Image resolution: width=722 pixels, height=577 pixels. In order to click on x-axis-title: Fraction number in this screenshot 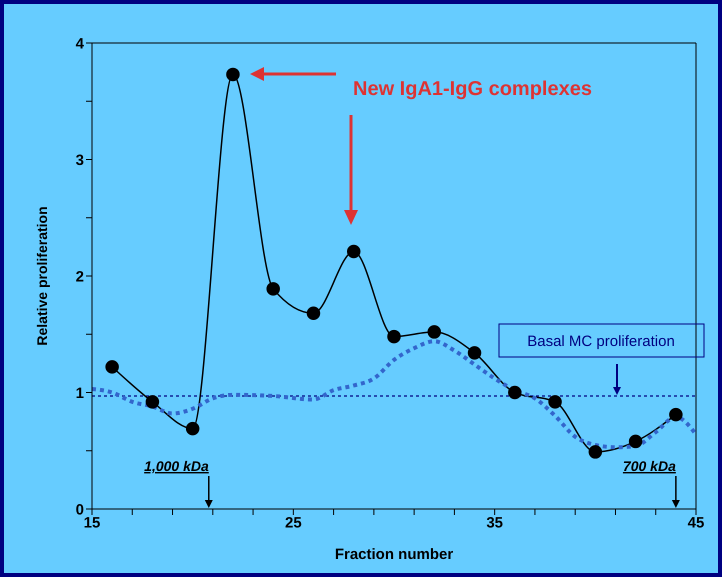, I will do `click(394, 554)`.